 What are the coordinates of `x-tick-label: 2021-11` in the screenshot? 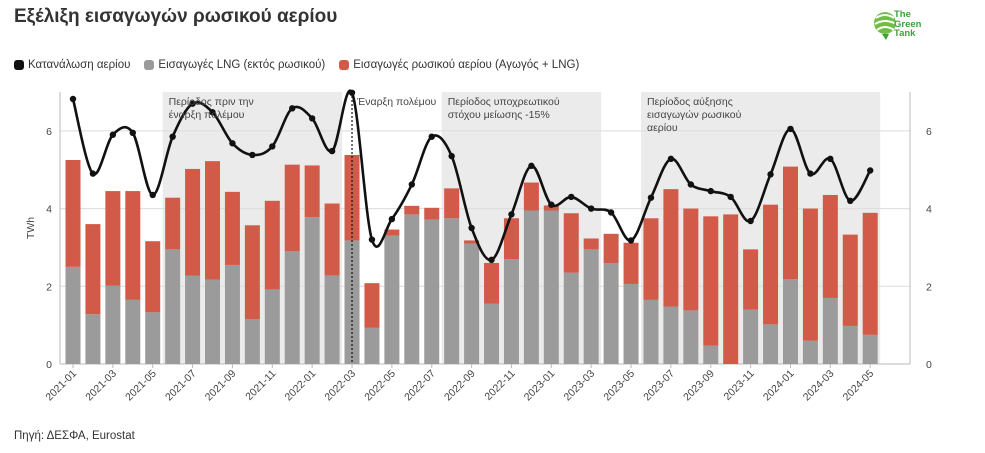 It's located at (260, 385).